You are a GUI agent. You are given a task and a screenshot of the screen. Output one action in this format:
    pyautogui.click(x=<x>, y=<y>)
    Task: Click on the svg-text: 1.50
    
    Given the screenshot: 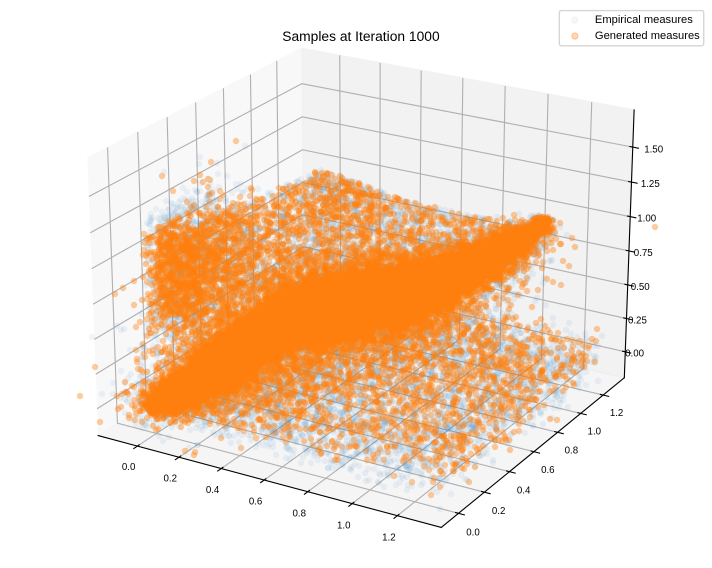 What is the action you would take?
    pyautogui.click(x=654, y=149)
    